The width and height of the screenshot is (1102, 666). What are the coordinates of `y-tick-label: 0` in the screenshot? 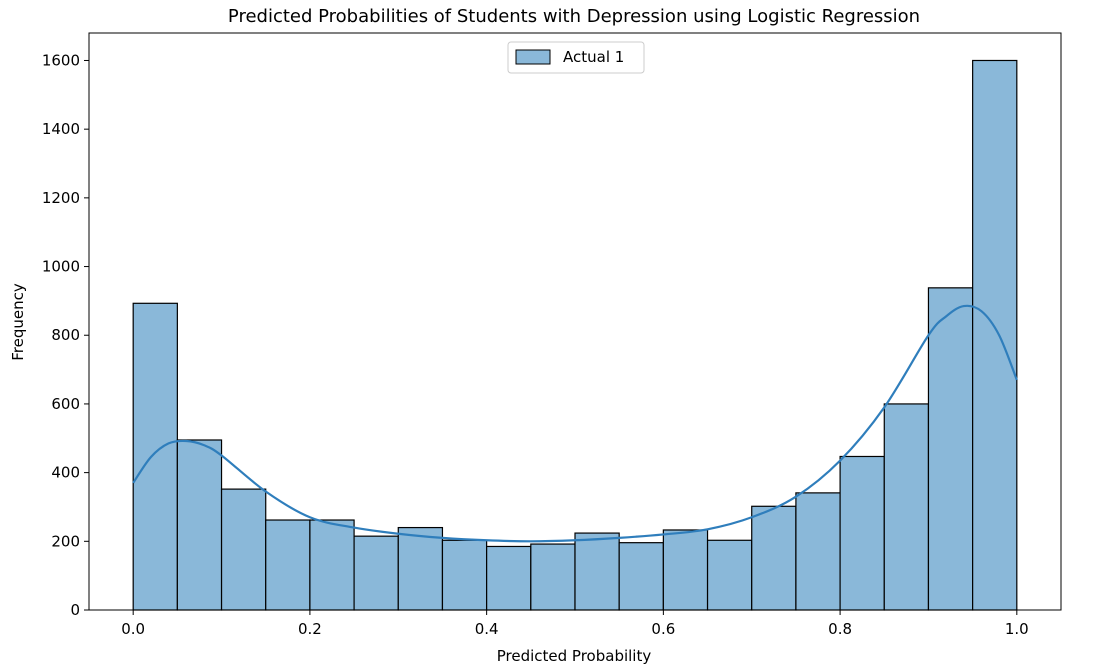 It's located at (75, 610).